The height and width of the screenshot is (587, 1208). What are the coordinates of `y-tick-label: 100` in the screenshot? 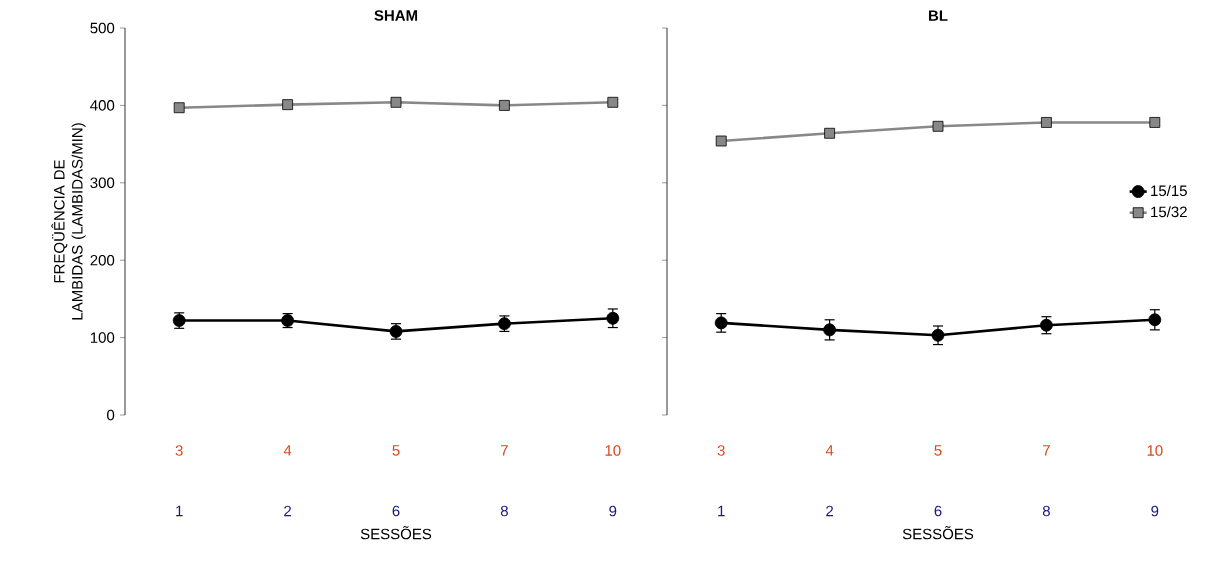 It's located at (102, 337).